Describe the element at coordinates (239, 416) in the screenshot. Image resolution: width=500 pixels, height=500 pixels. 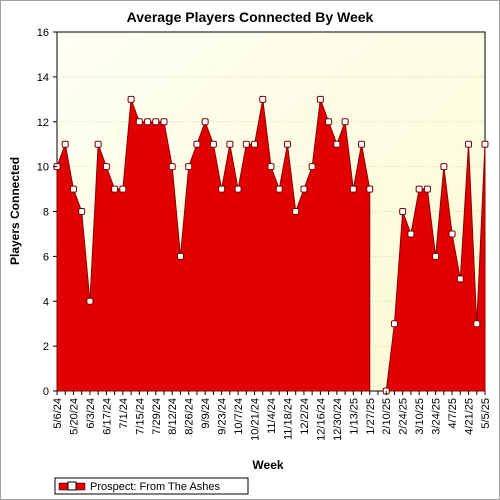
I see `x-tick-label: 10/7/24` at that location.